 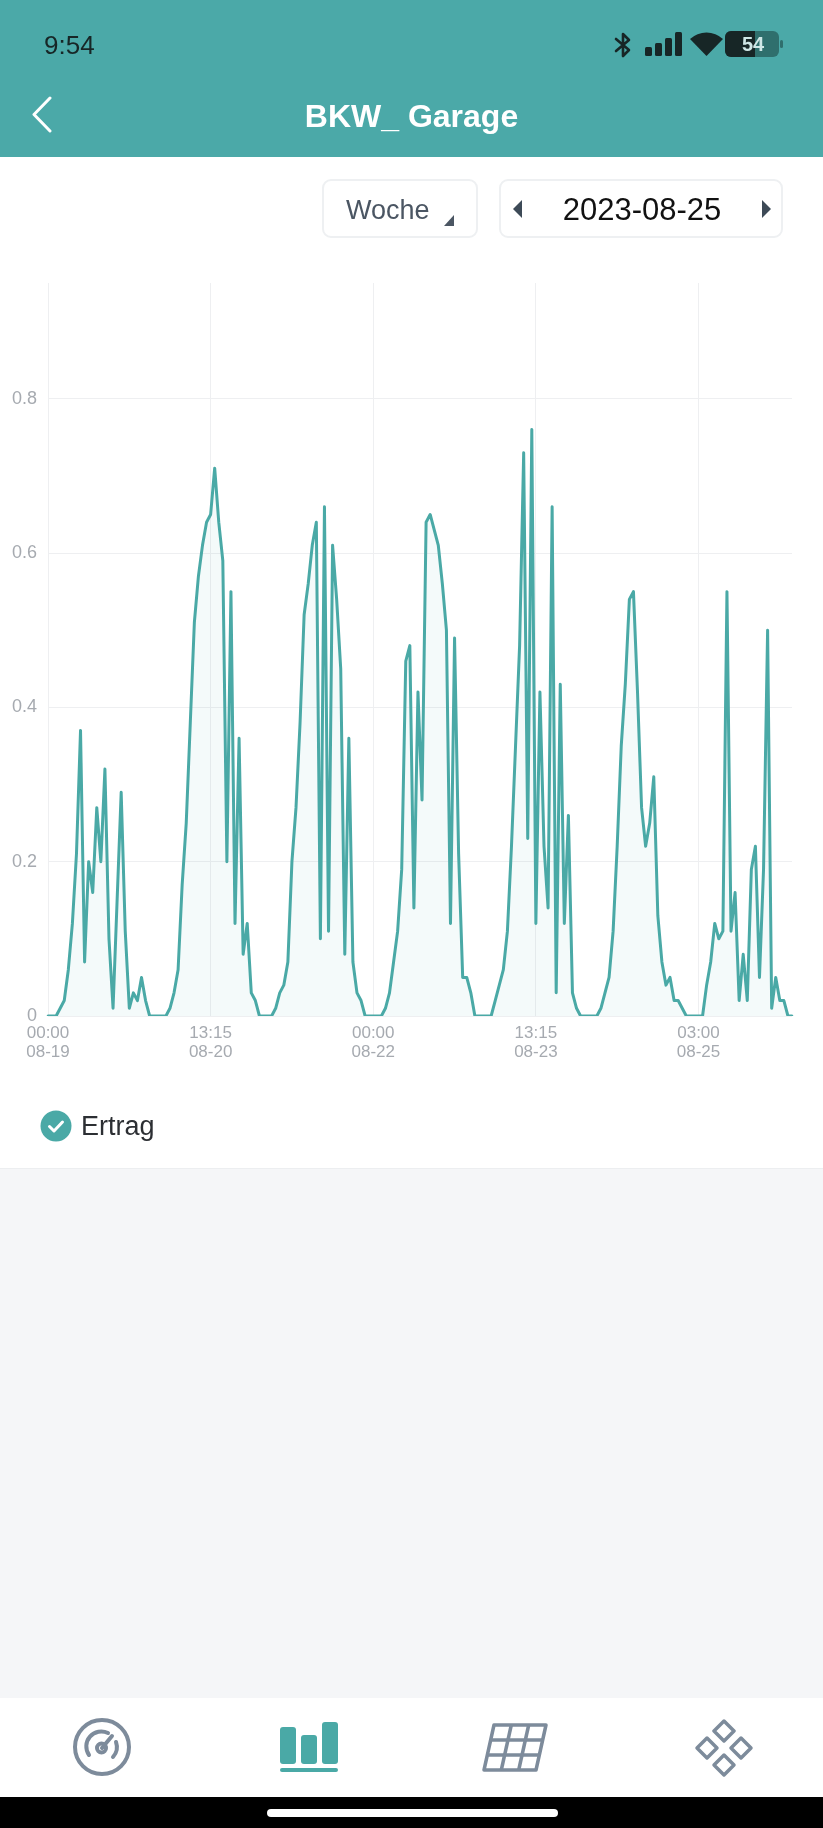 What do you see at coordinates (69, 45) in the screenshot?
I see `text: 9:54` at bounding box center [69, 45].